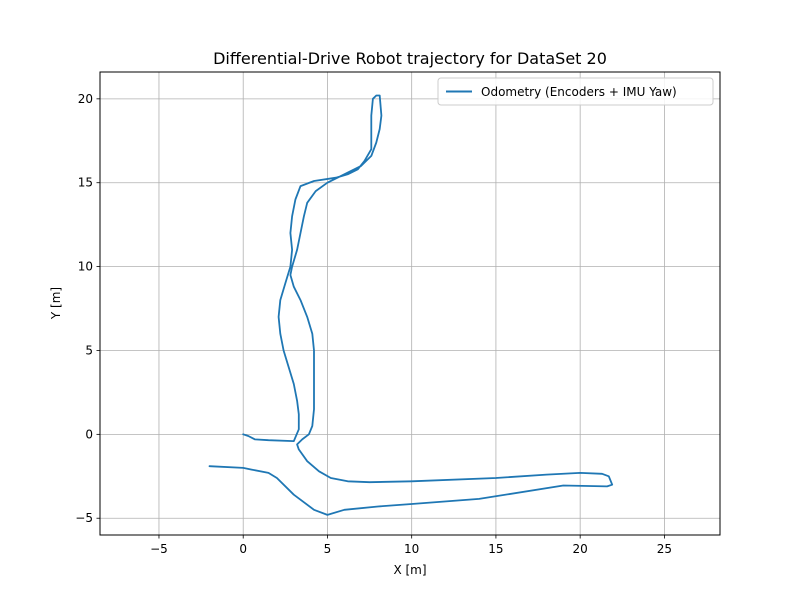  I want to click on x-tick-label: 20, so click(580, 549).